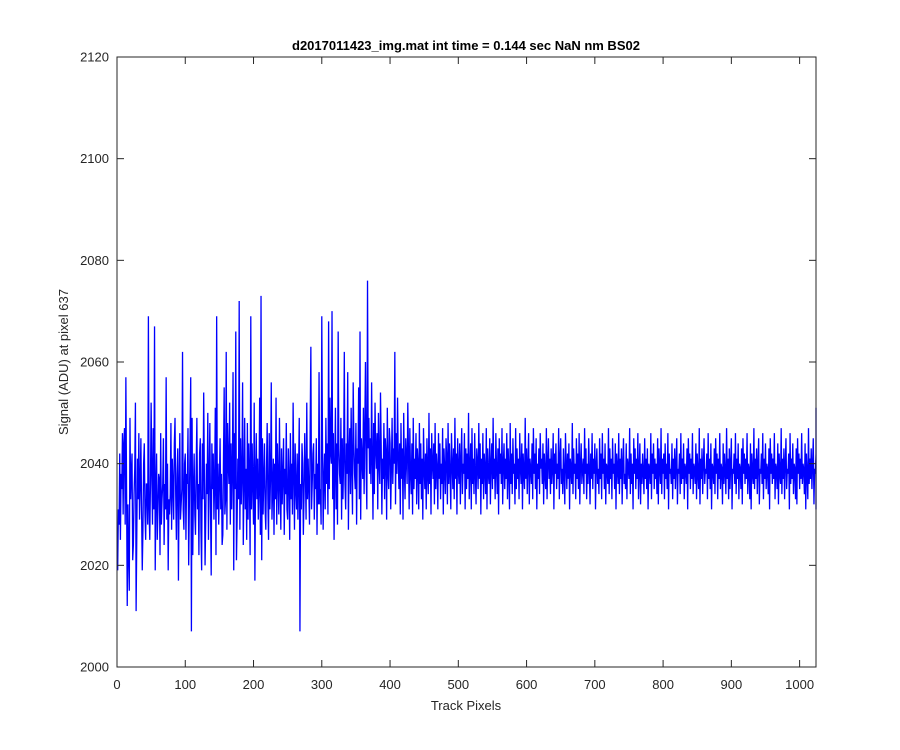 The height and width of the screenshot is (750, 900). I want to click on x-tick-label: 100, so click(185, 684).